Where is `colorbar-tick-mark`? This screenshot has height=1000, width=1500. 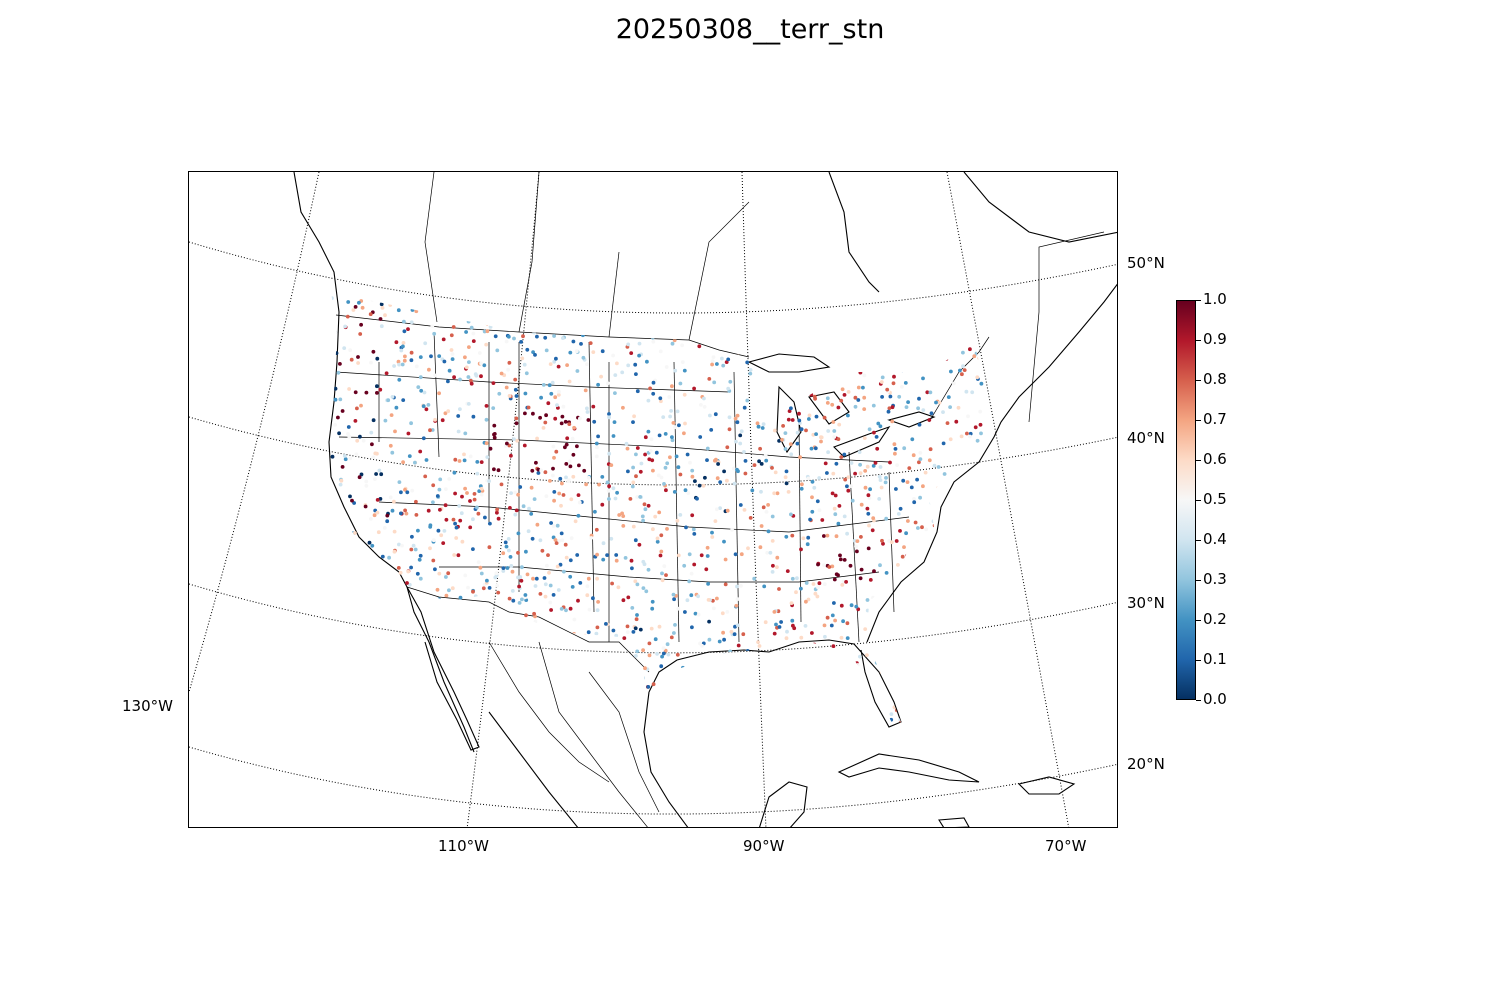
colorbar-tick-mark is located at coordinates (1198, 620).